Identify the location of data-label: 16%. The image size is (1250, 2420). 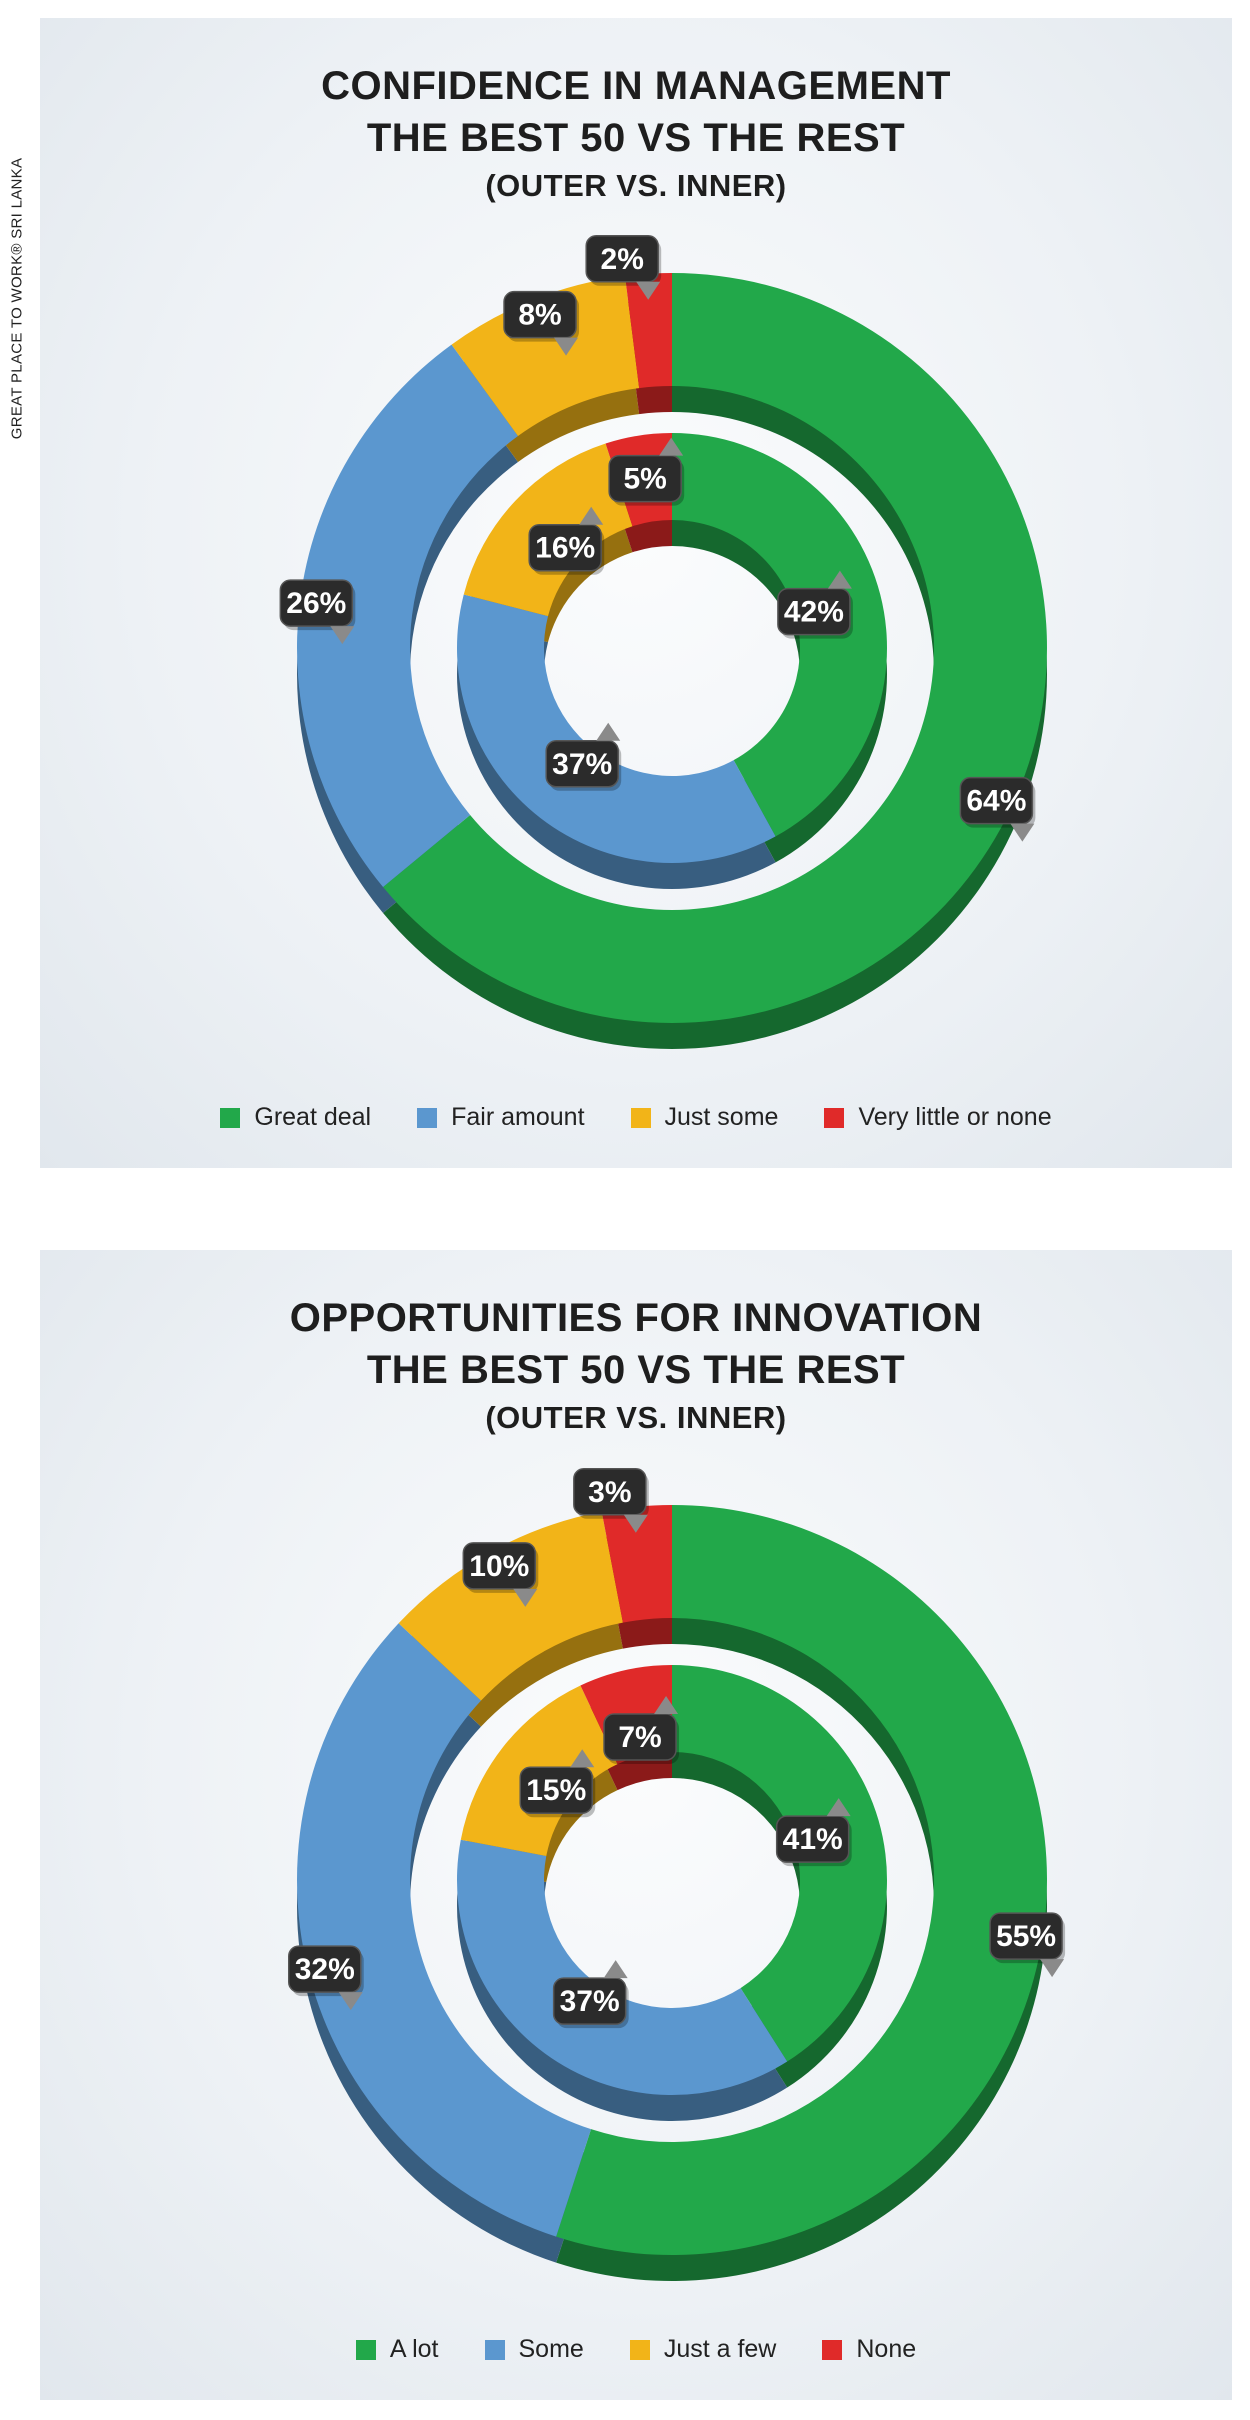
(566, 540).